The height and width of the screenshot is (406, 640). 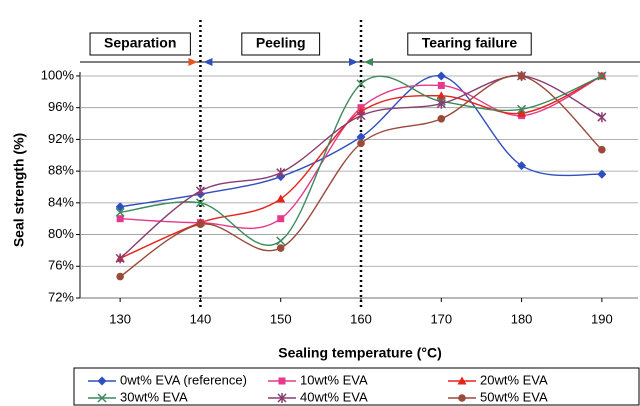 I want to click on y-axis-label: Seal strength (%), so click(x=19, y=190).